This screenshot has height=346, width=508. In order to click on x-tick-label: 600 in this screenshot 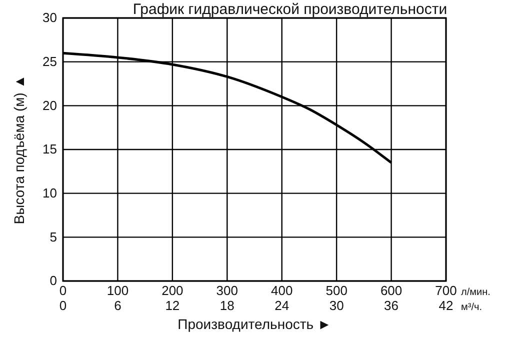, I will do `click(391, 290)`.